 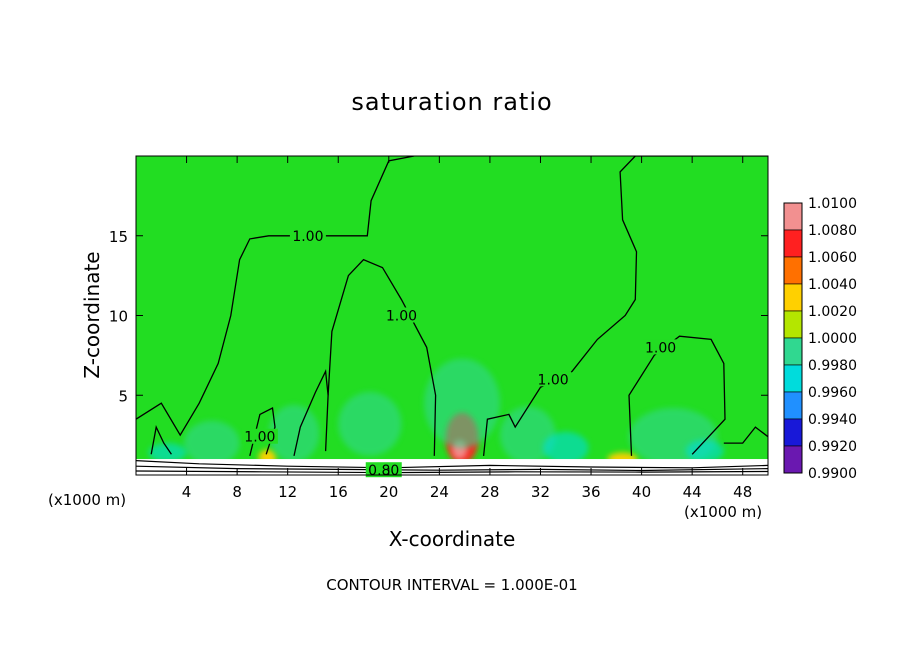 I want to click on colorbar-label-5: 1.0000, so click(x=832, y=339).